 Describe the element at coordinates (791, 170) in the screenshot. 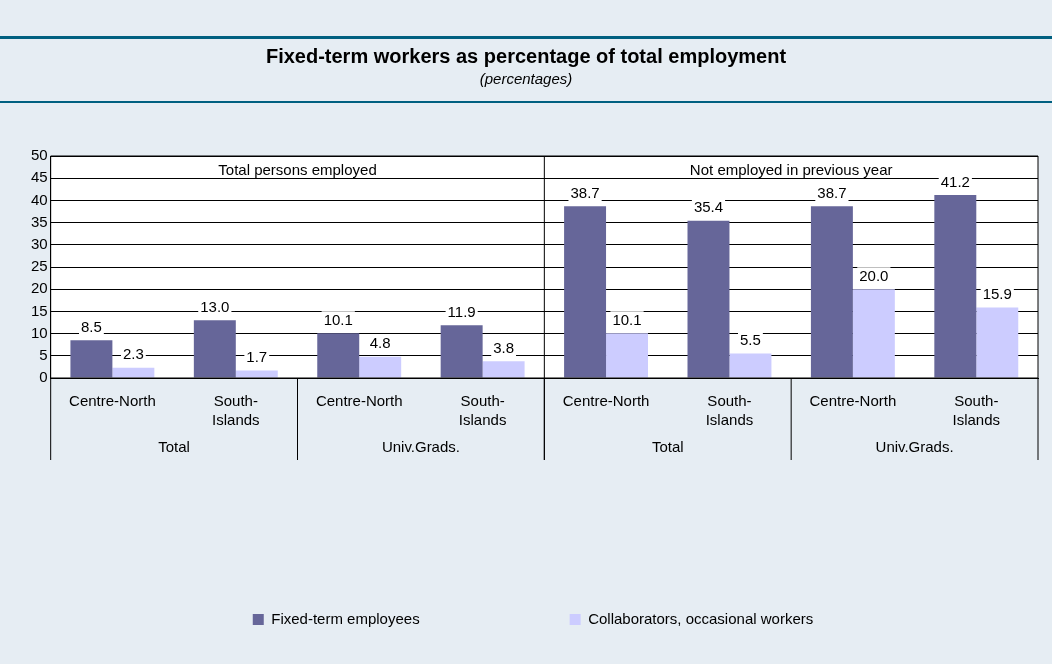

I see `annotation: Not employed in previous year` at that location.